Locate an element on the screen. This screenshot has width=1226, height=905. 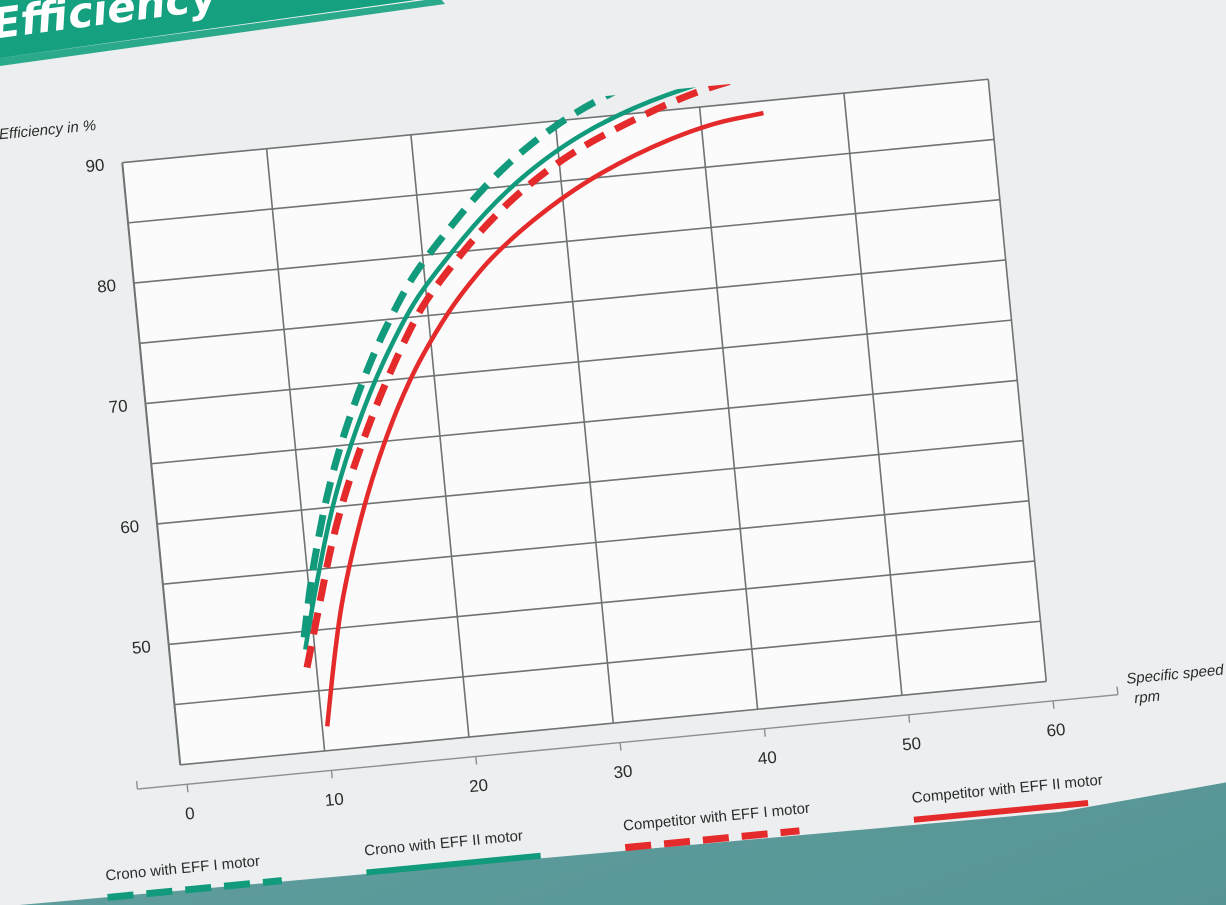
x-tick-label: 40 is located at coordinates (767, 758).